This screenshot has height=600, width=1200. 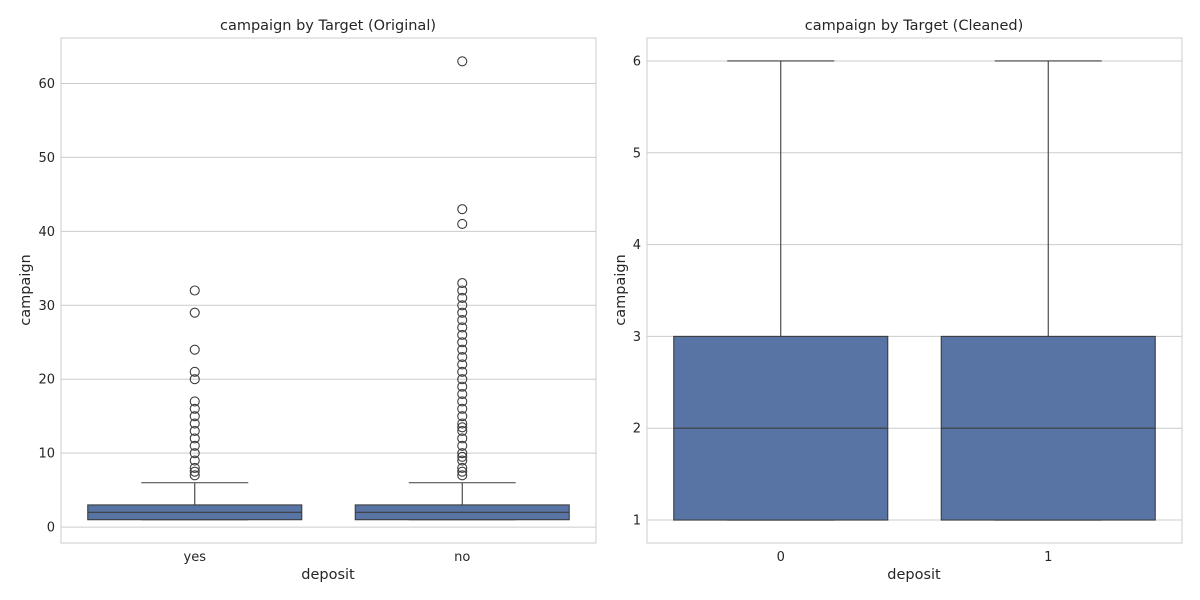 What do you see at coordinates (51, 528) in the screenshot?
I see `y-tick-label: 0` at bounding box center [51, 528].